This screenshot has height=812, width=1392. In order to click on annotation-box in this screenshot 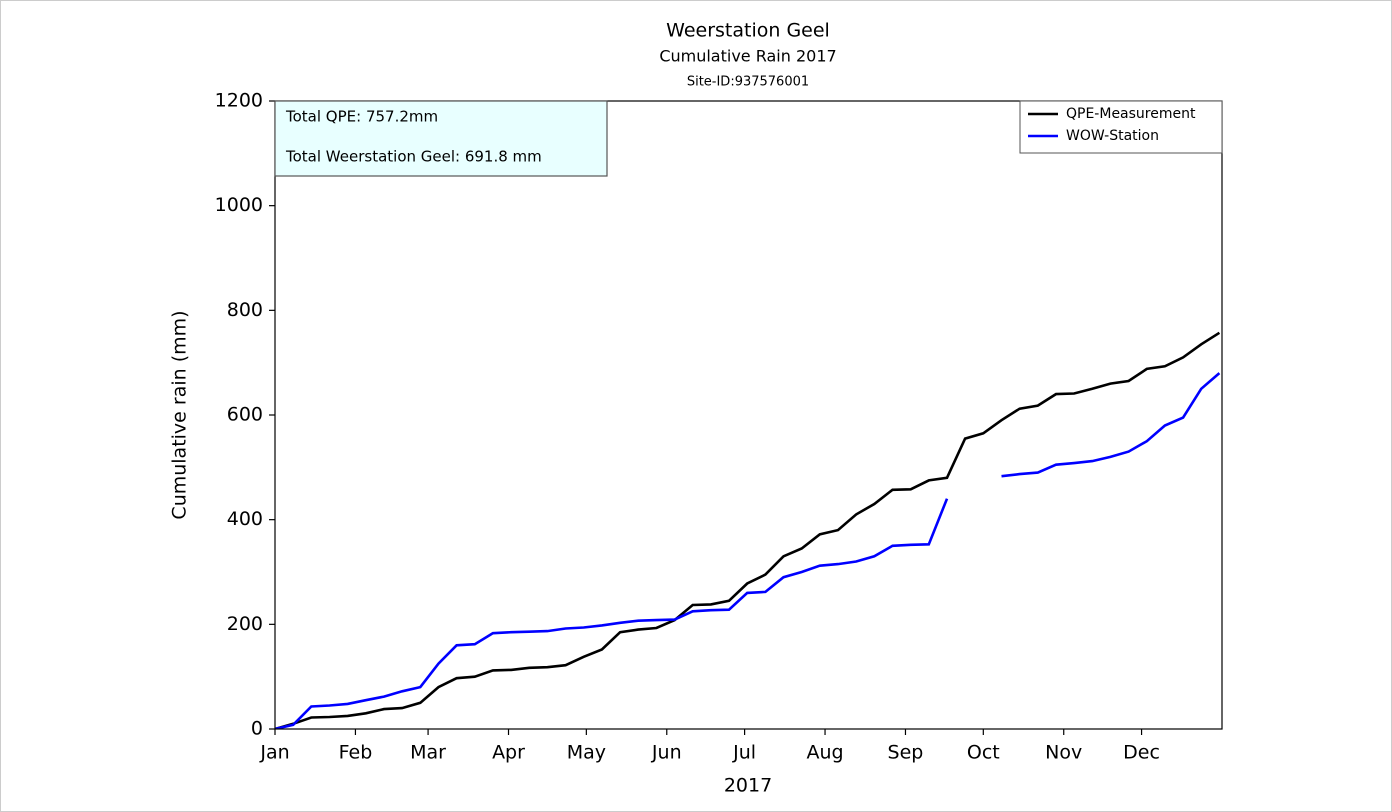, I will do `click(441, 138)`.